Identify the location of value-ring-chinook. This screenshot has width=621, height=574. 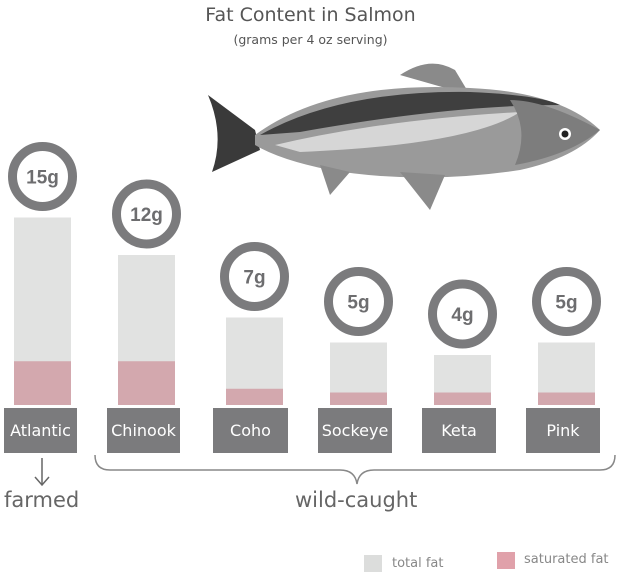
(146, 214).